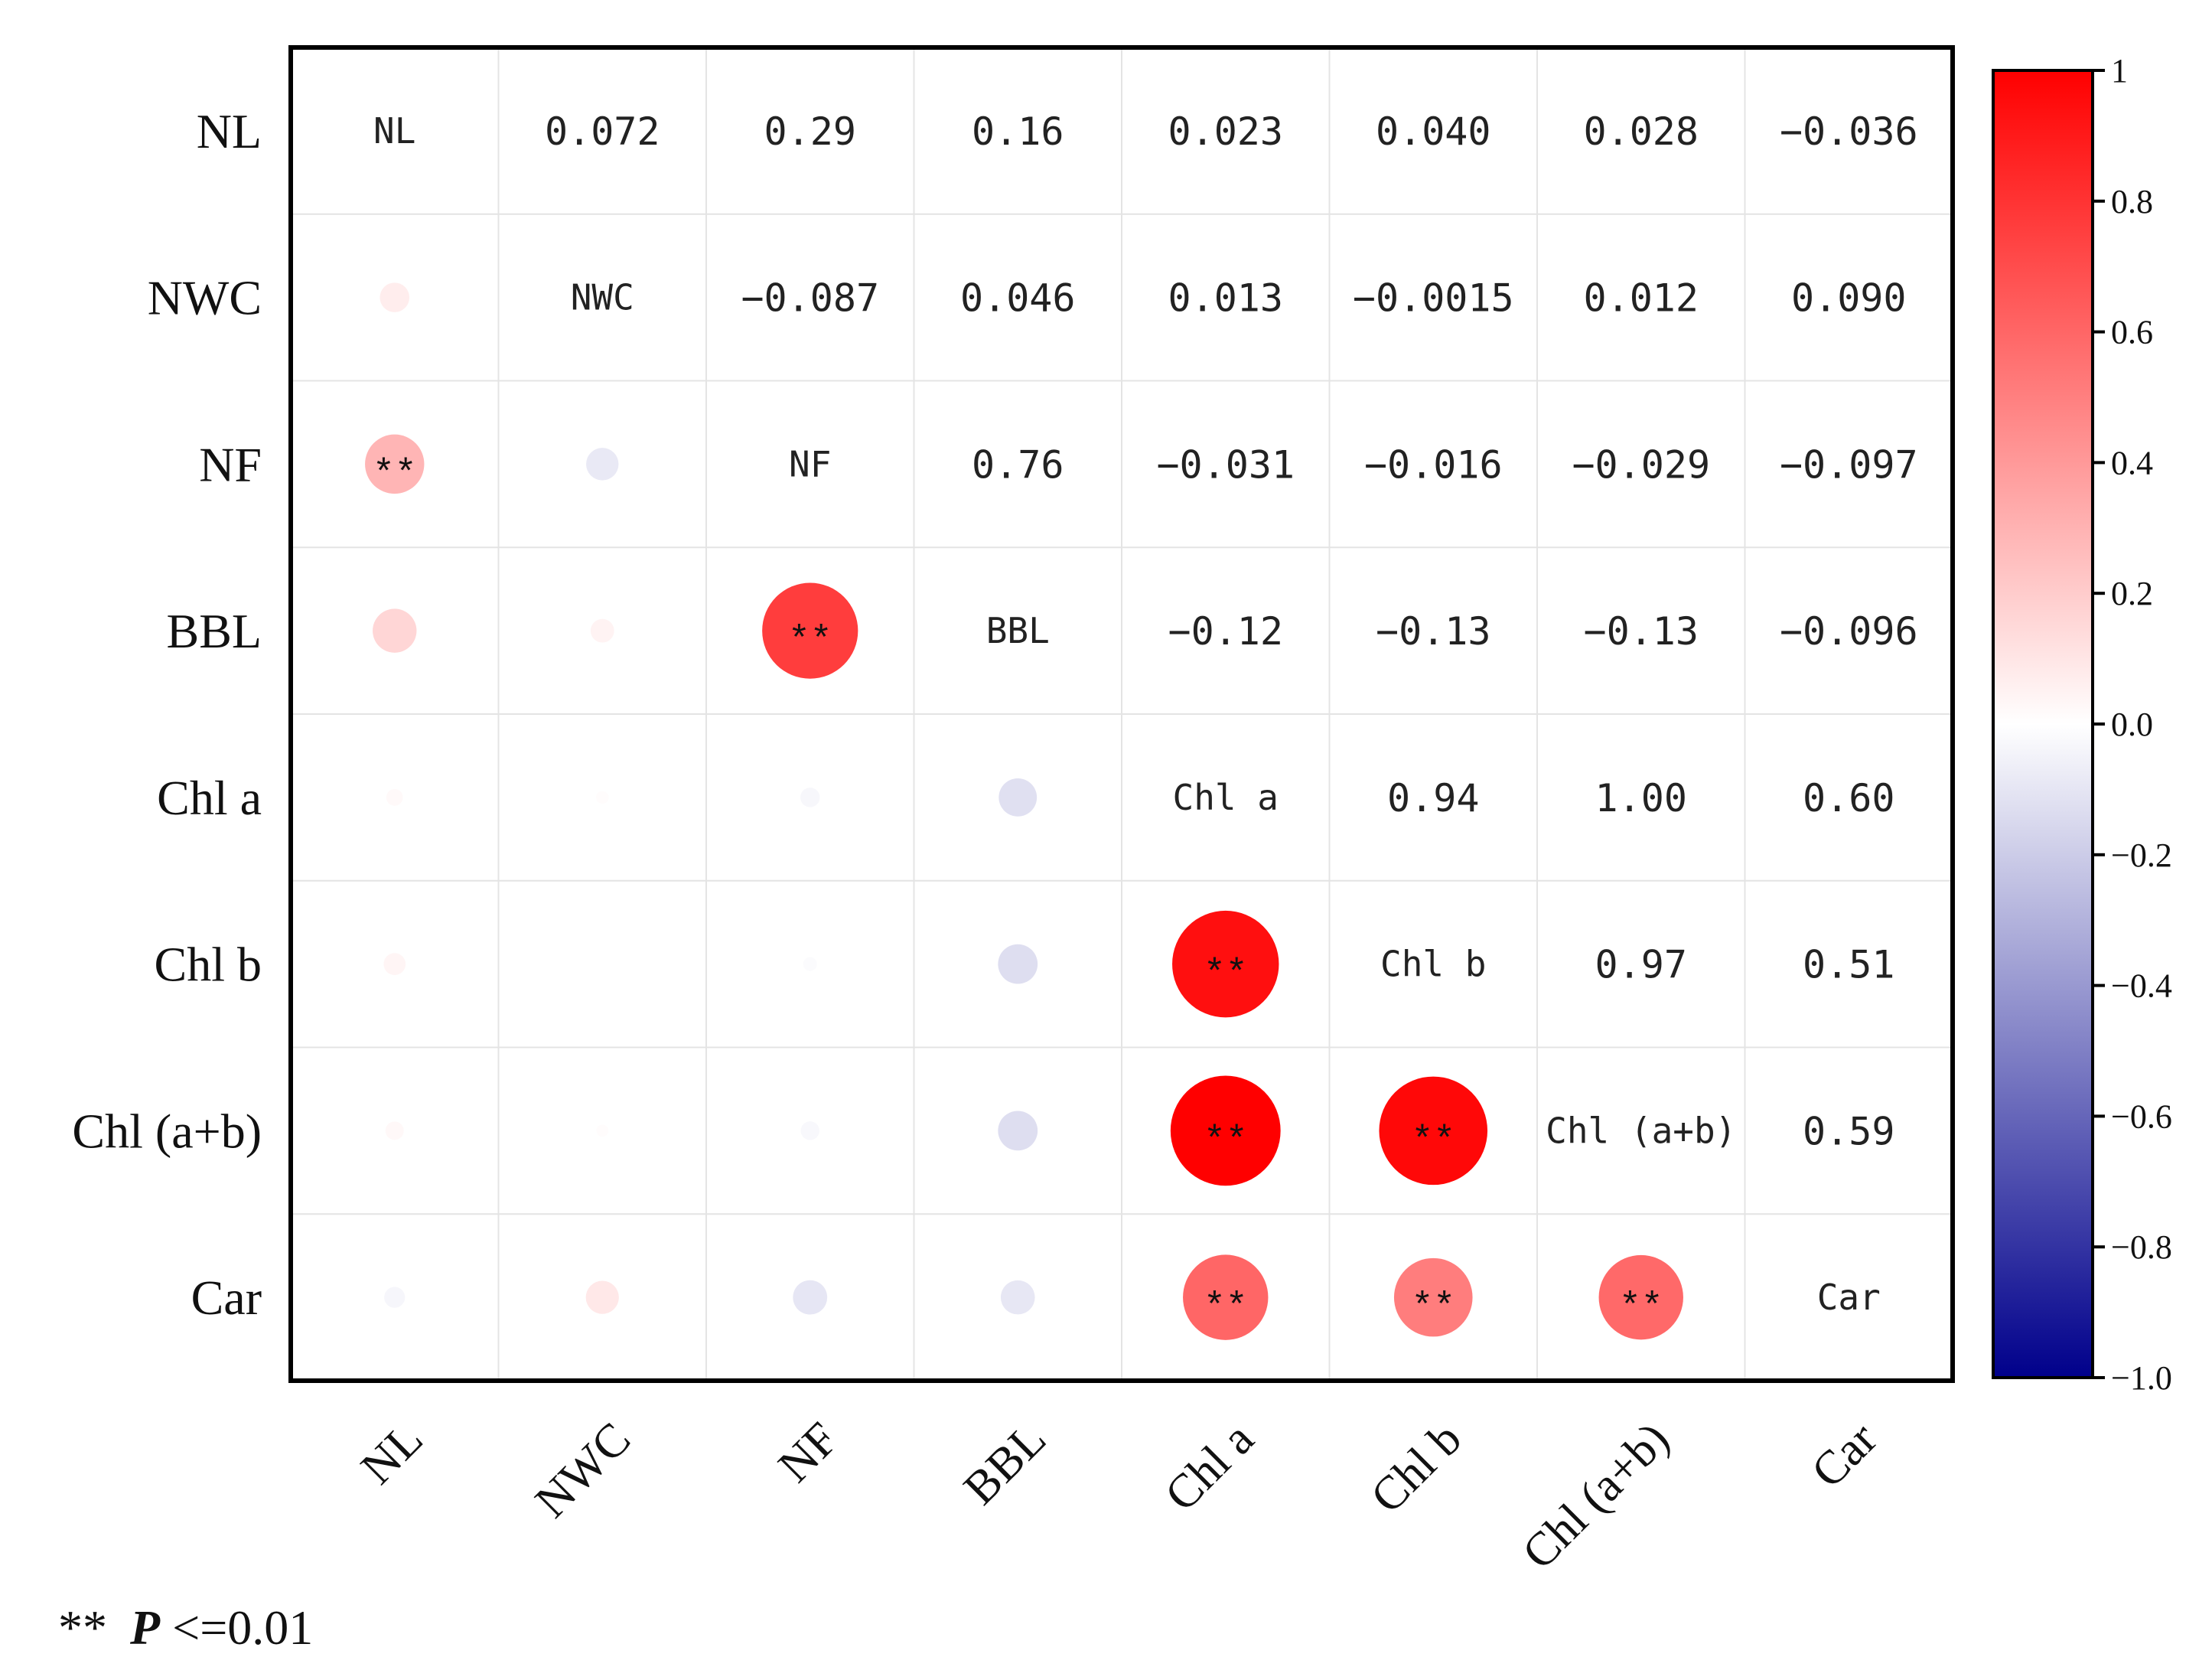  I want to click on correlation-value: 0.76, so click(1018, 465).